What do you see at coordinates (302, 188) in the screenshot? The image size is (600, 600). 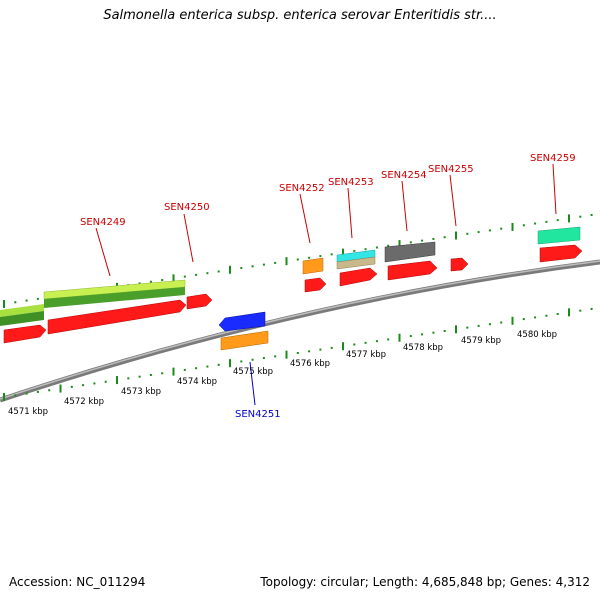 I see `gene-label-sen4252: SEN4252` at bounding box center [302, 188].